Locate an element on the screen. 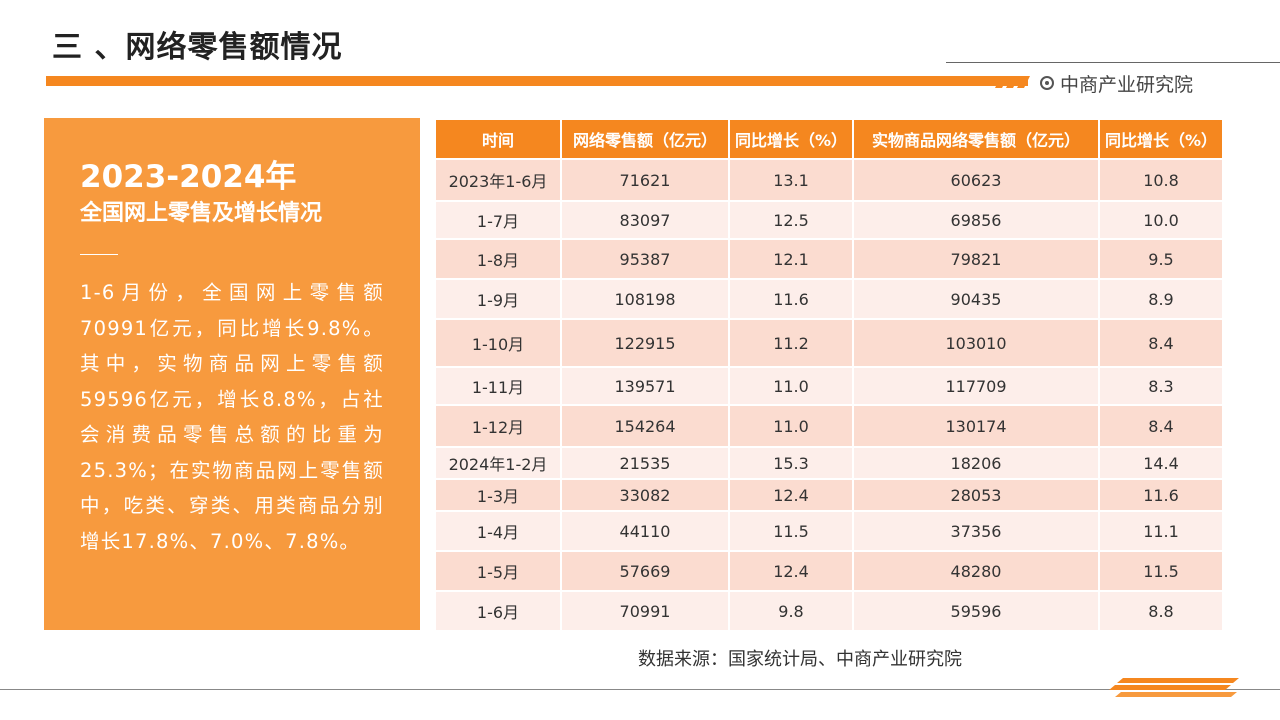  cell-physical-growth: 11.6 is located at coordinates (1161, 495).